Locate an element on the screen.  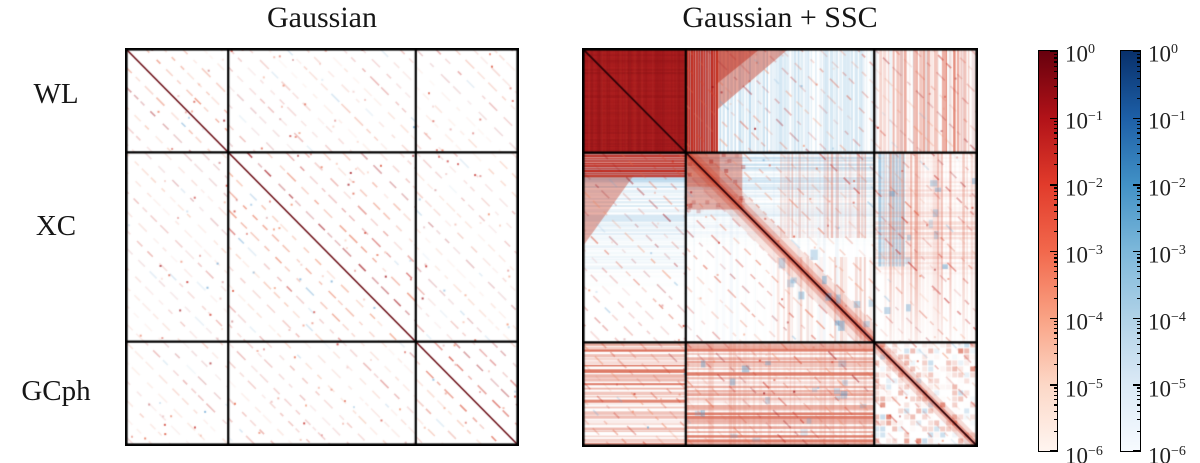
colorbar-tick-label: 10⁻⁵ is located at coordinates (1167, 389).